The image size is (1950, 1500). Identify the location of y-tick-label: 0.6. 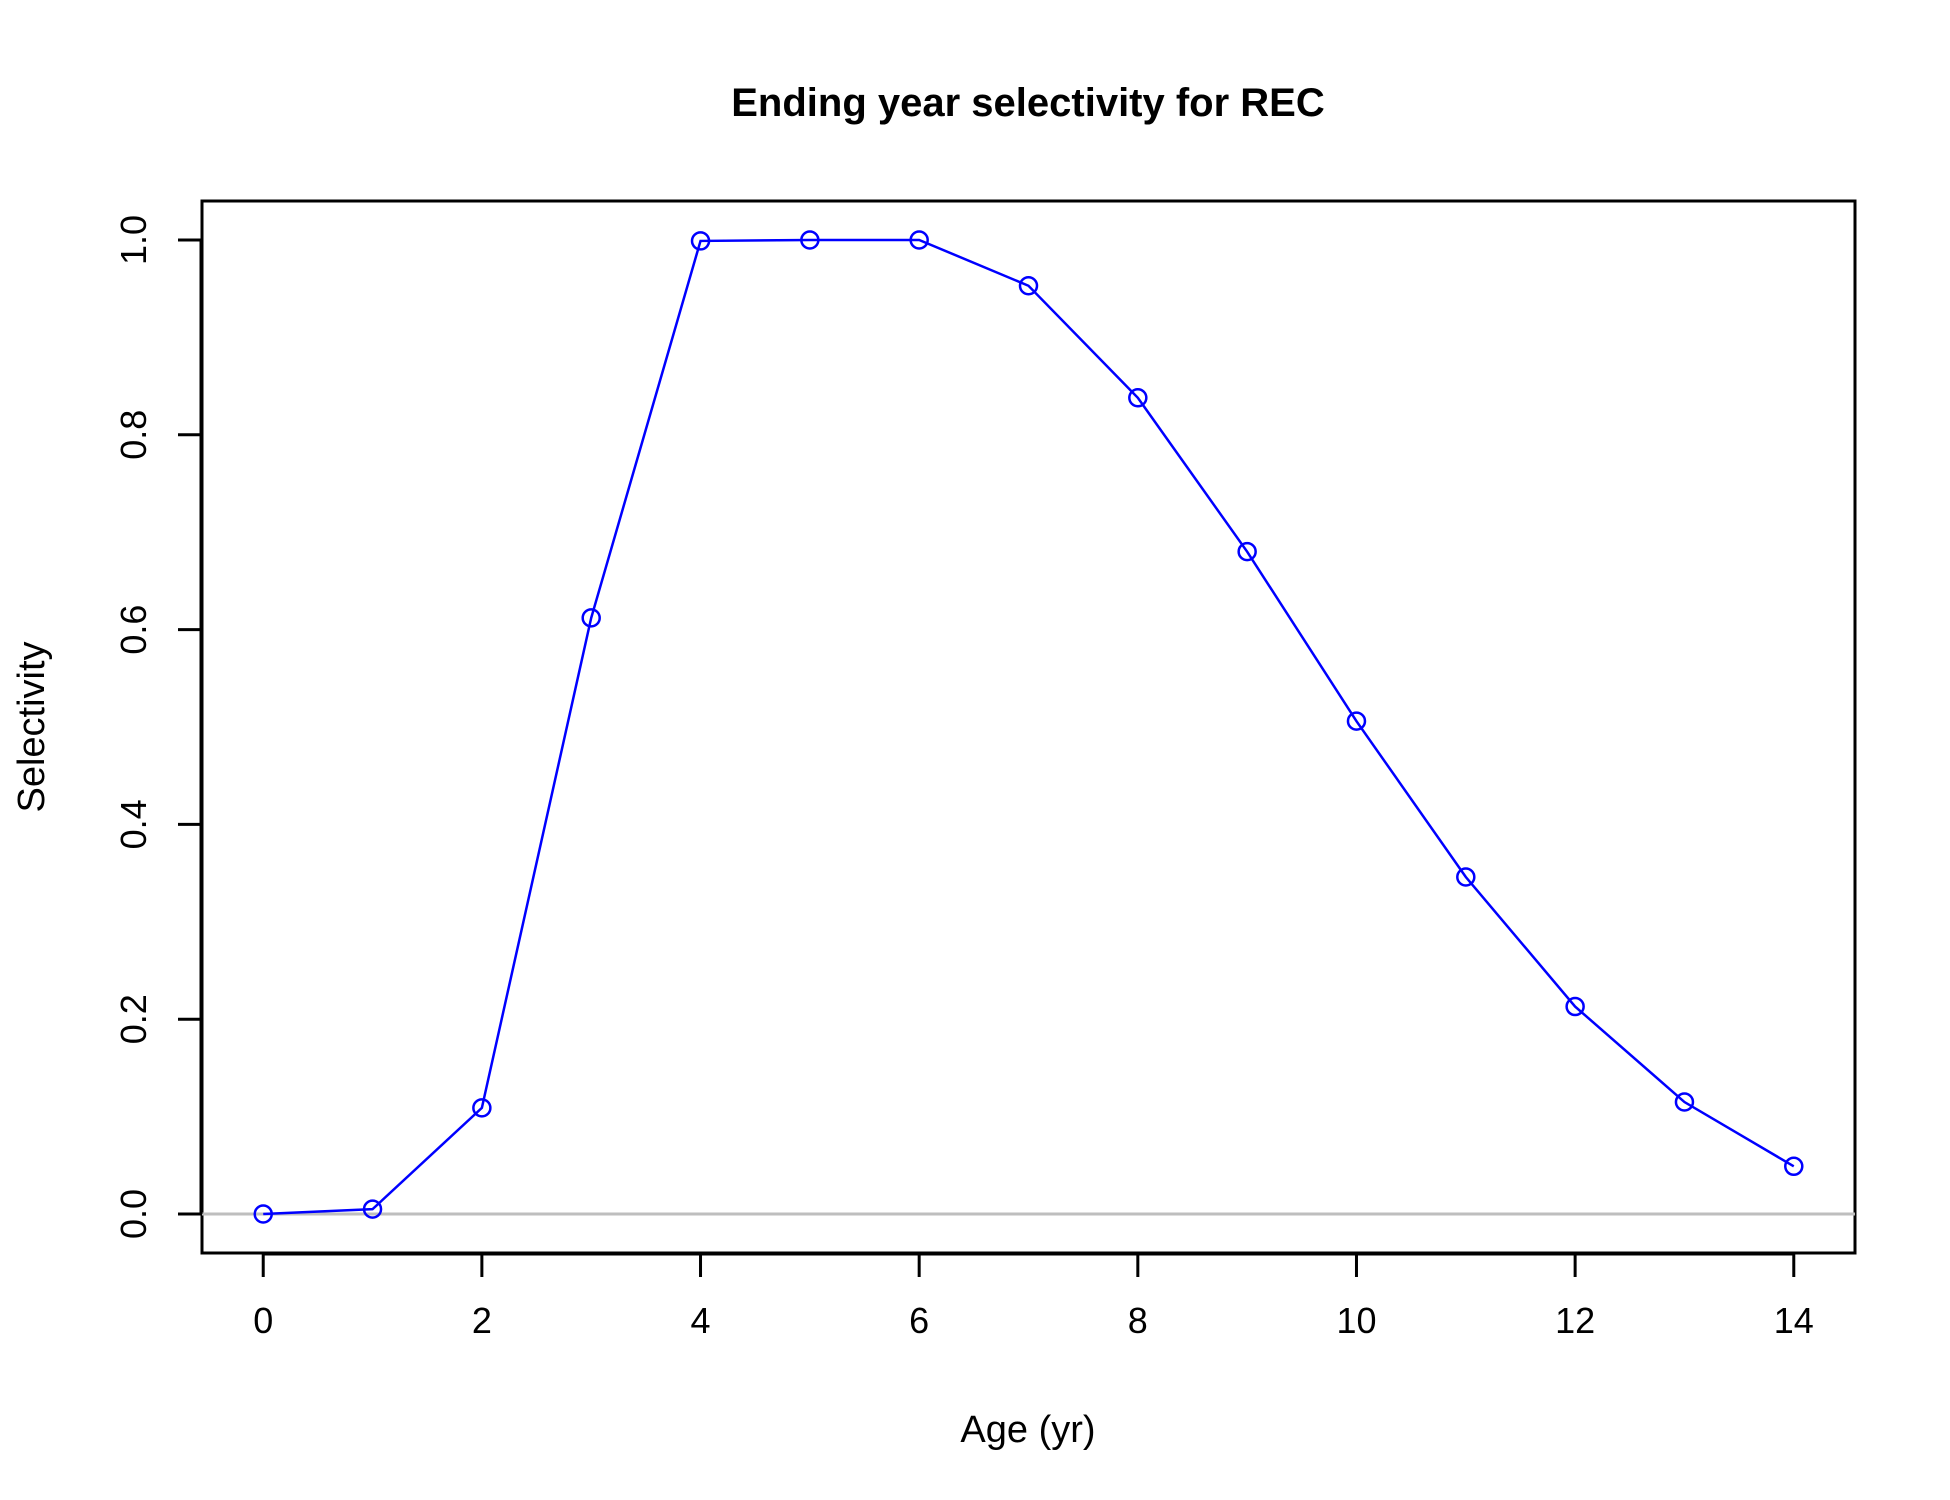
(133, 630).